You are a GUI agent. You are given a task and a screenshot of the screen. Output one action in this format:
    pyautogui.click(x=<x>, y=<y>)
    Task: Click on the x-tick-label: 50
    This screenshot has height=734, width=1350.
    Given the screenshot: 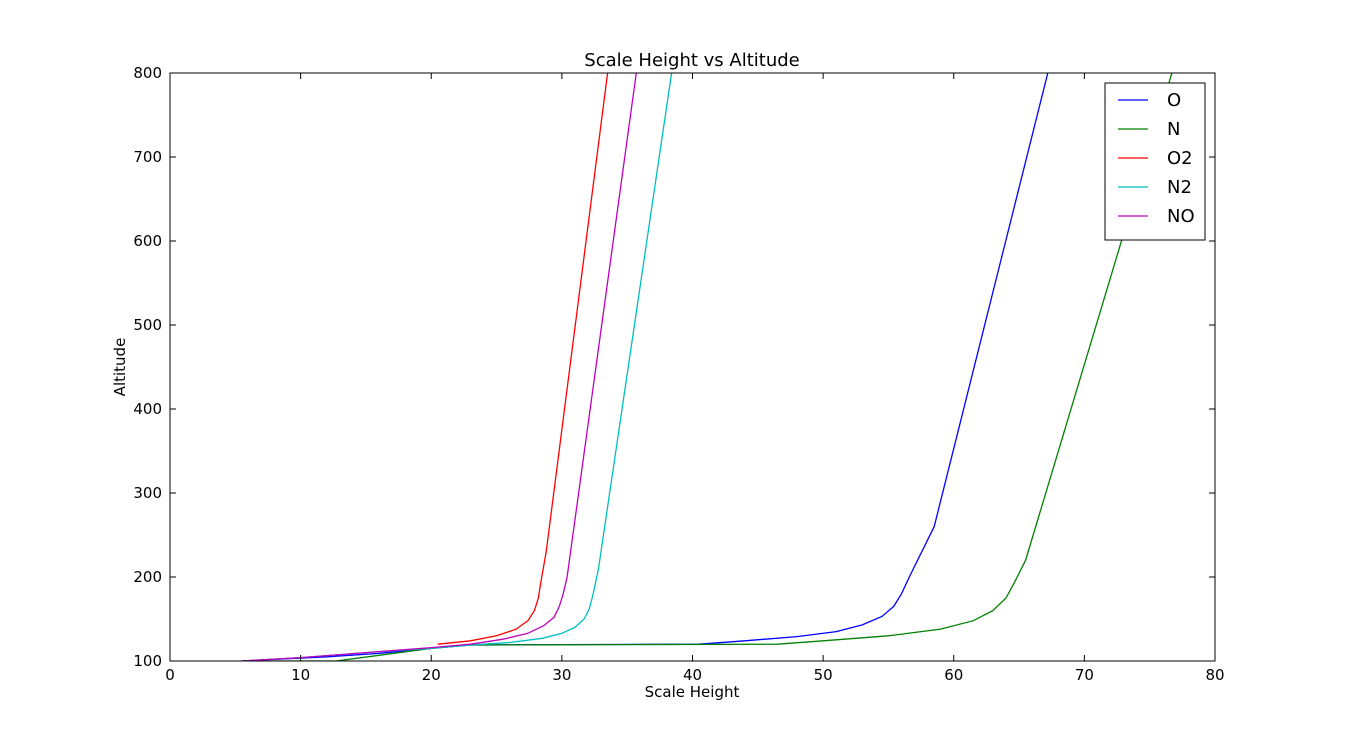 What is the action you would take?
    pyautogui.click(x=823, y=675)
    